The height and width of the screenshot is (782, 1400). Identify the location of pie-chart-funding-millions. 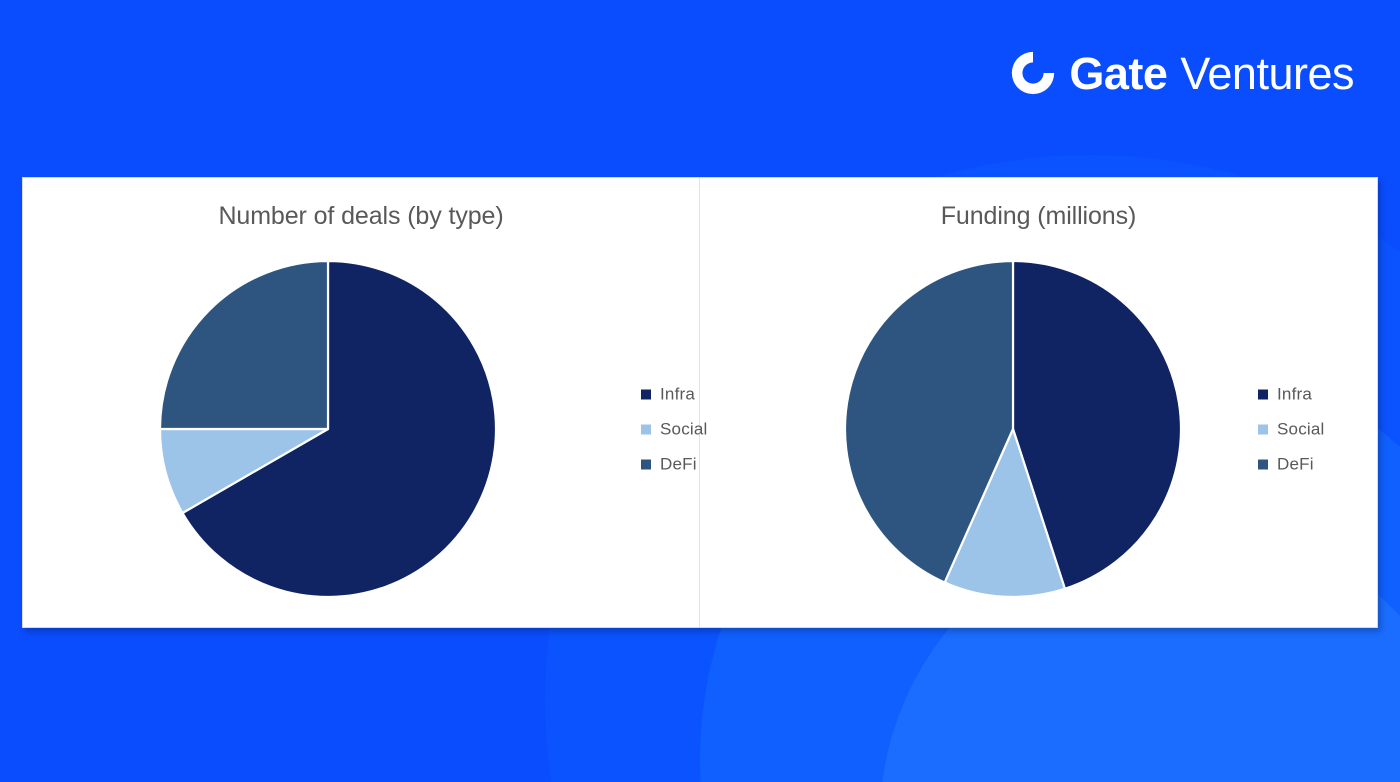
(1013, 429).